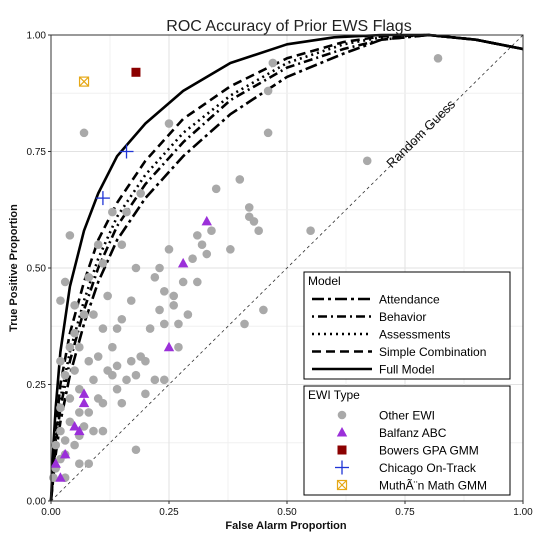 The height and width of the screenshot is (545, 540). I want to click on legend-ewi-title: EWI Type, so click(334, 395).